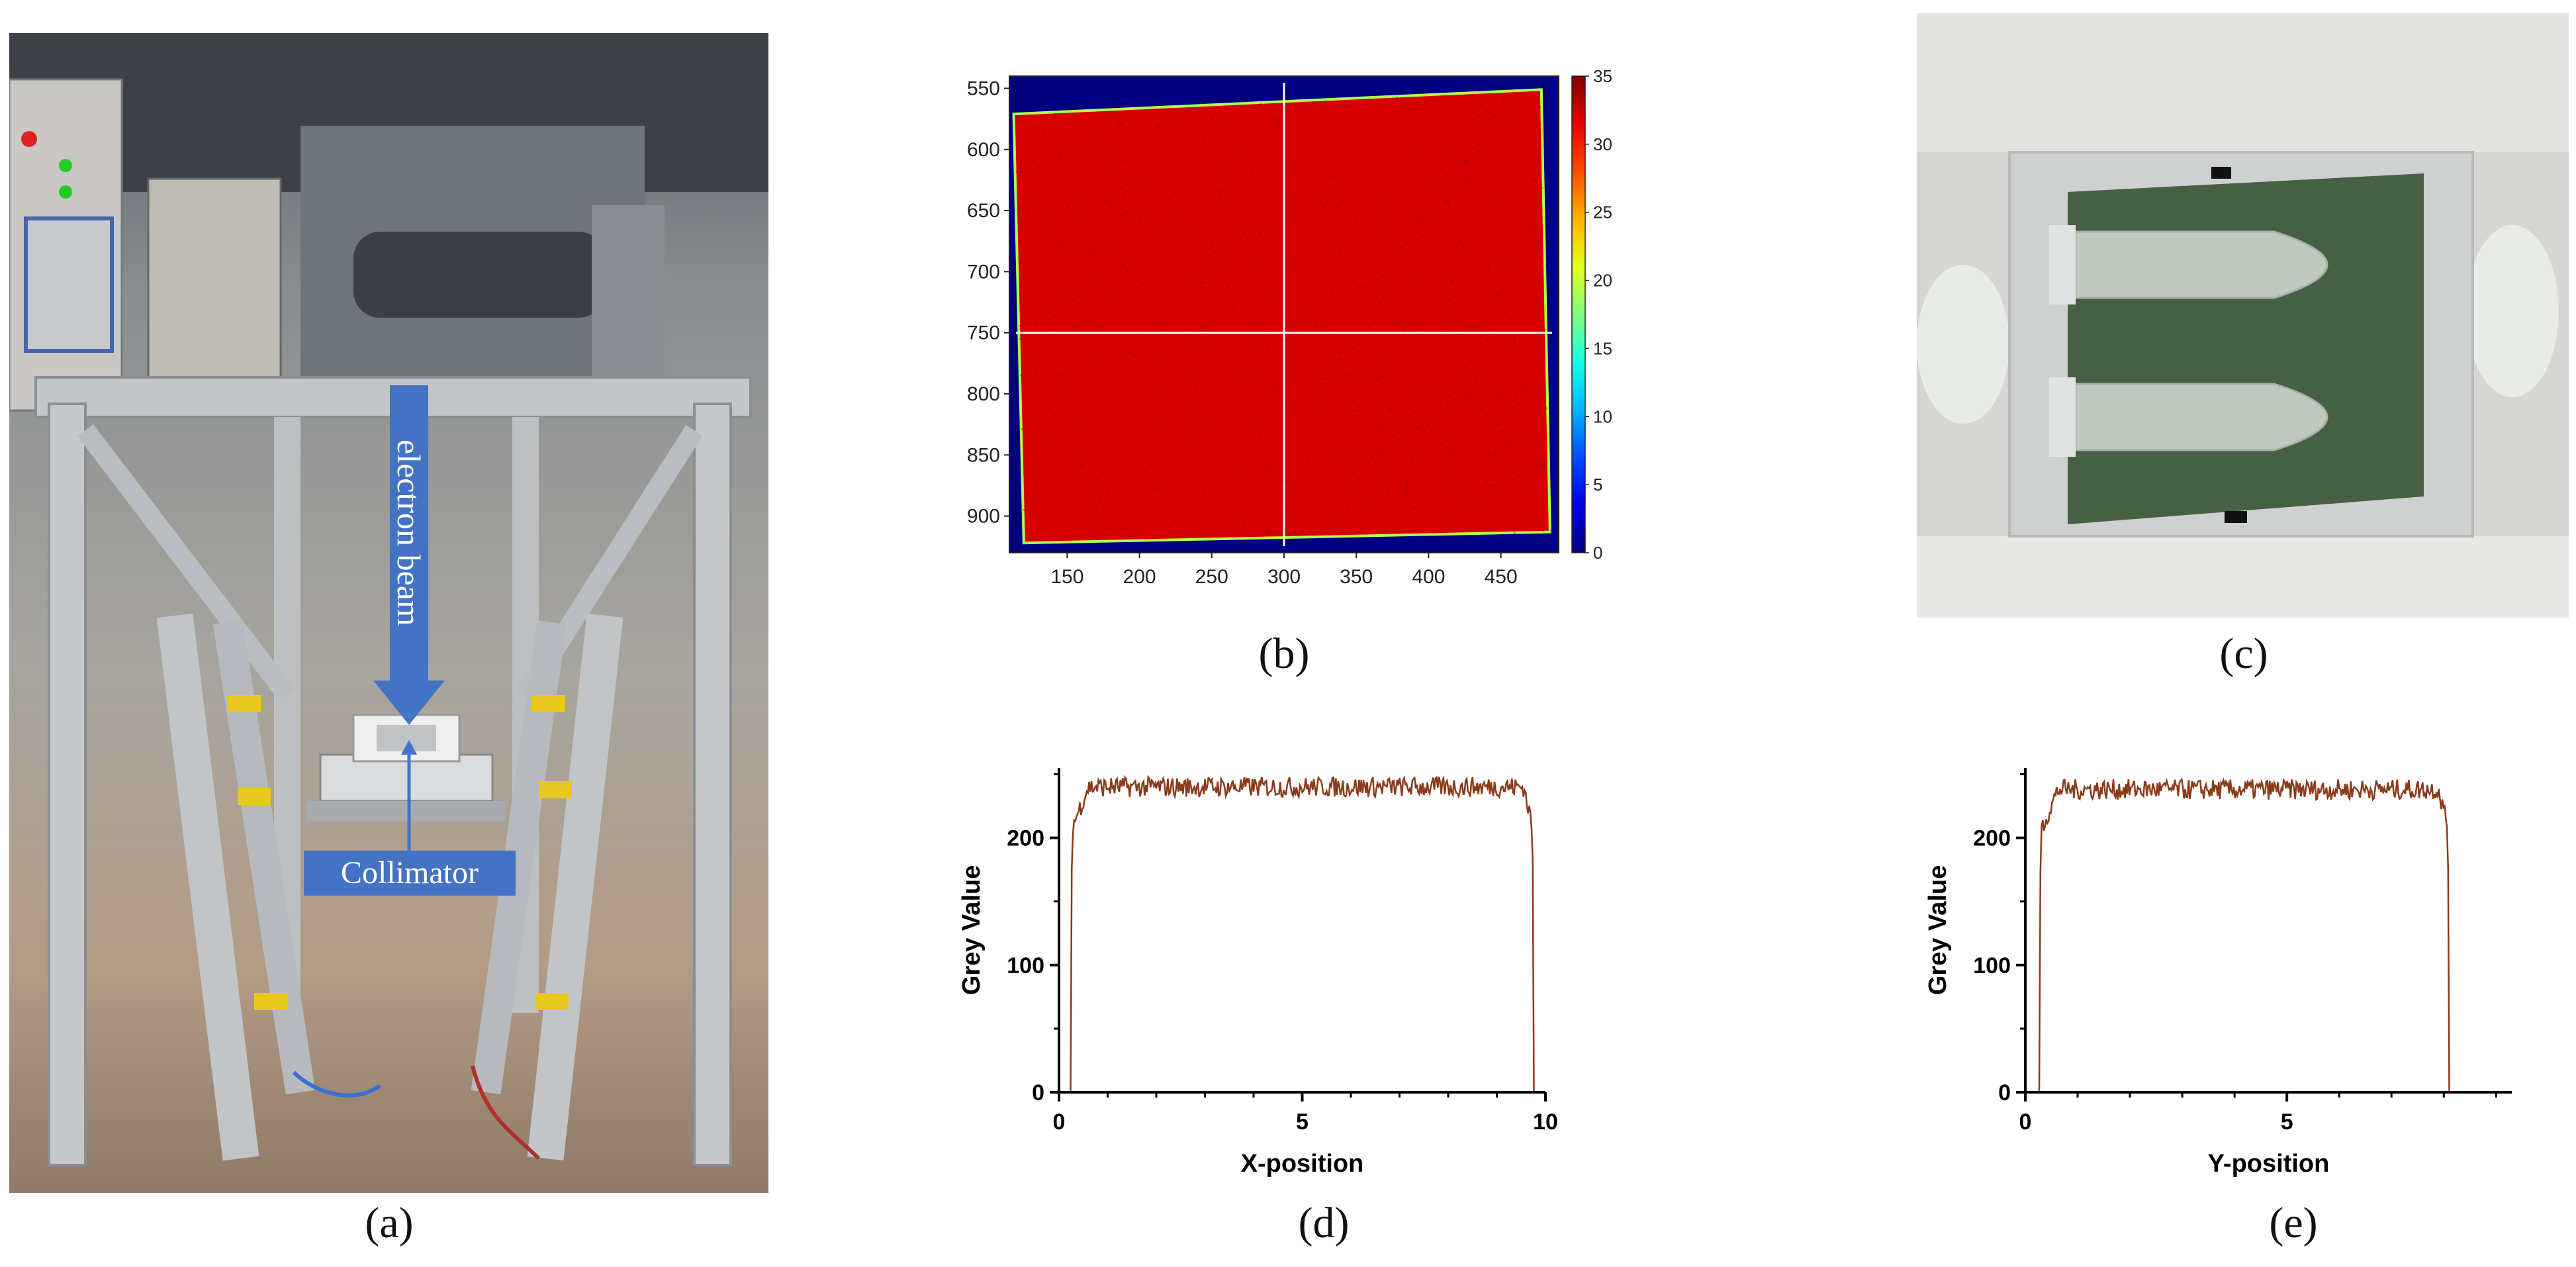 The height and width of the screenshot is (1267, 2576). Describe the element at coordinates (1992, 838) in the screenshot. I see `y-tick-label: 200` at that location.